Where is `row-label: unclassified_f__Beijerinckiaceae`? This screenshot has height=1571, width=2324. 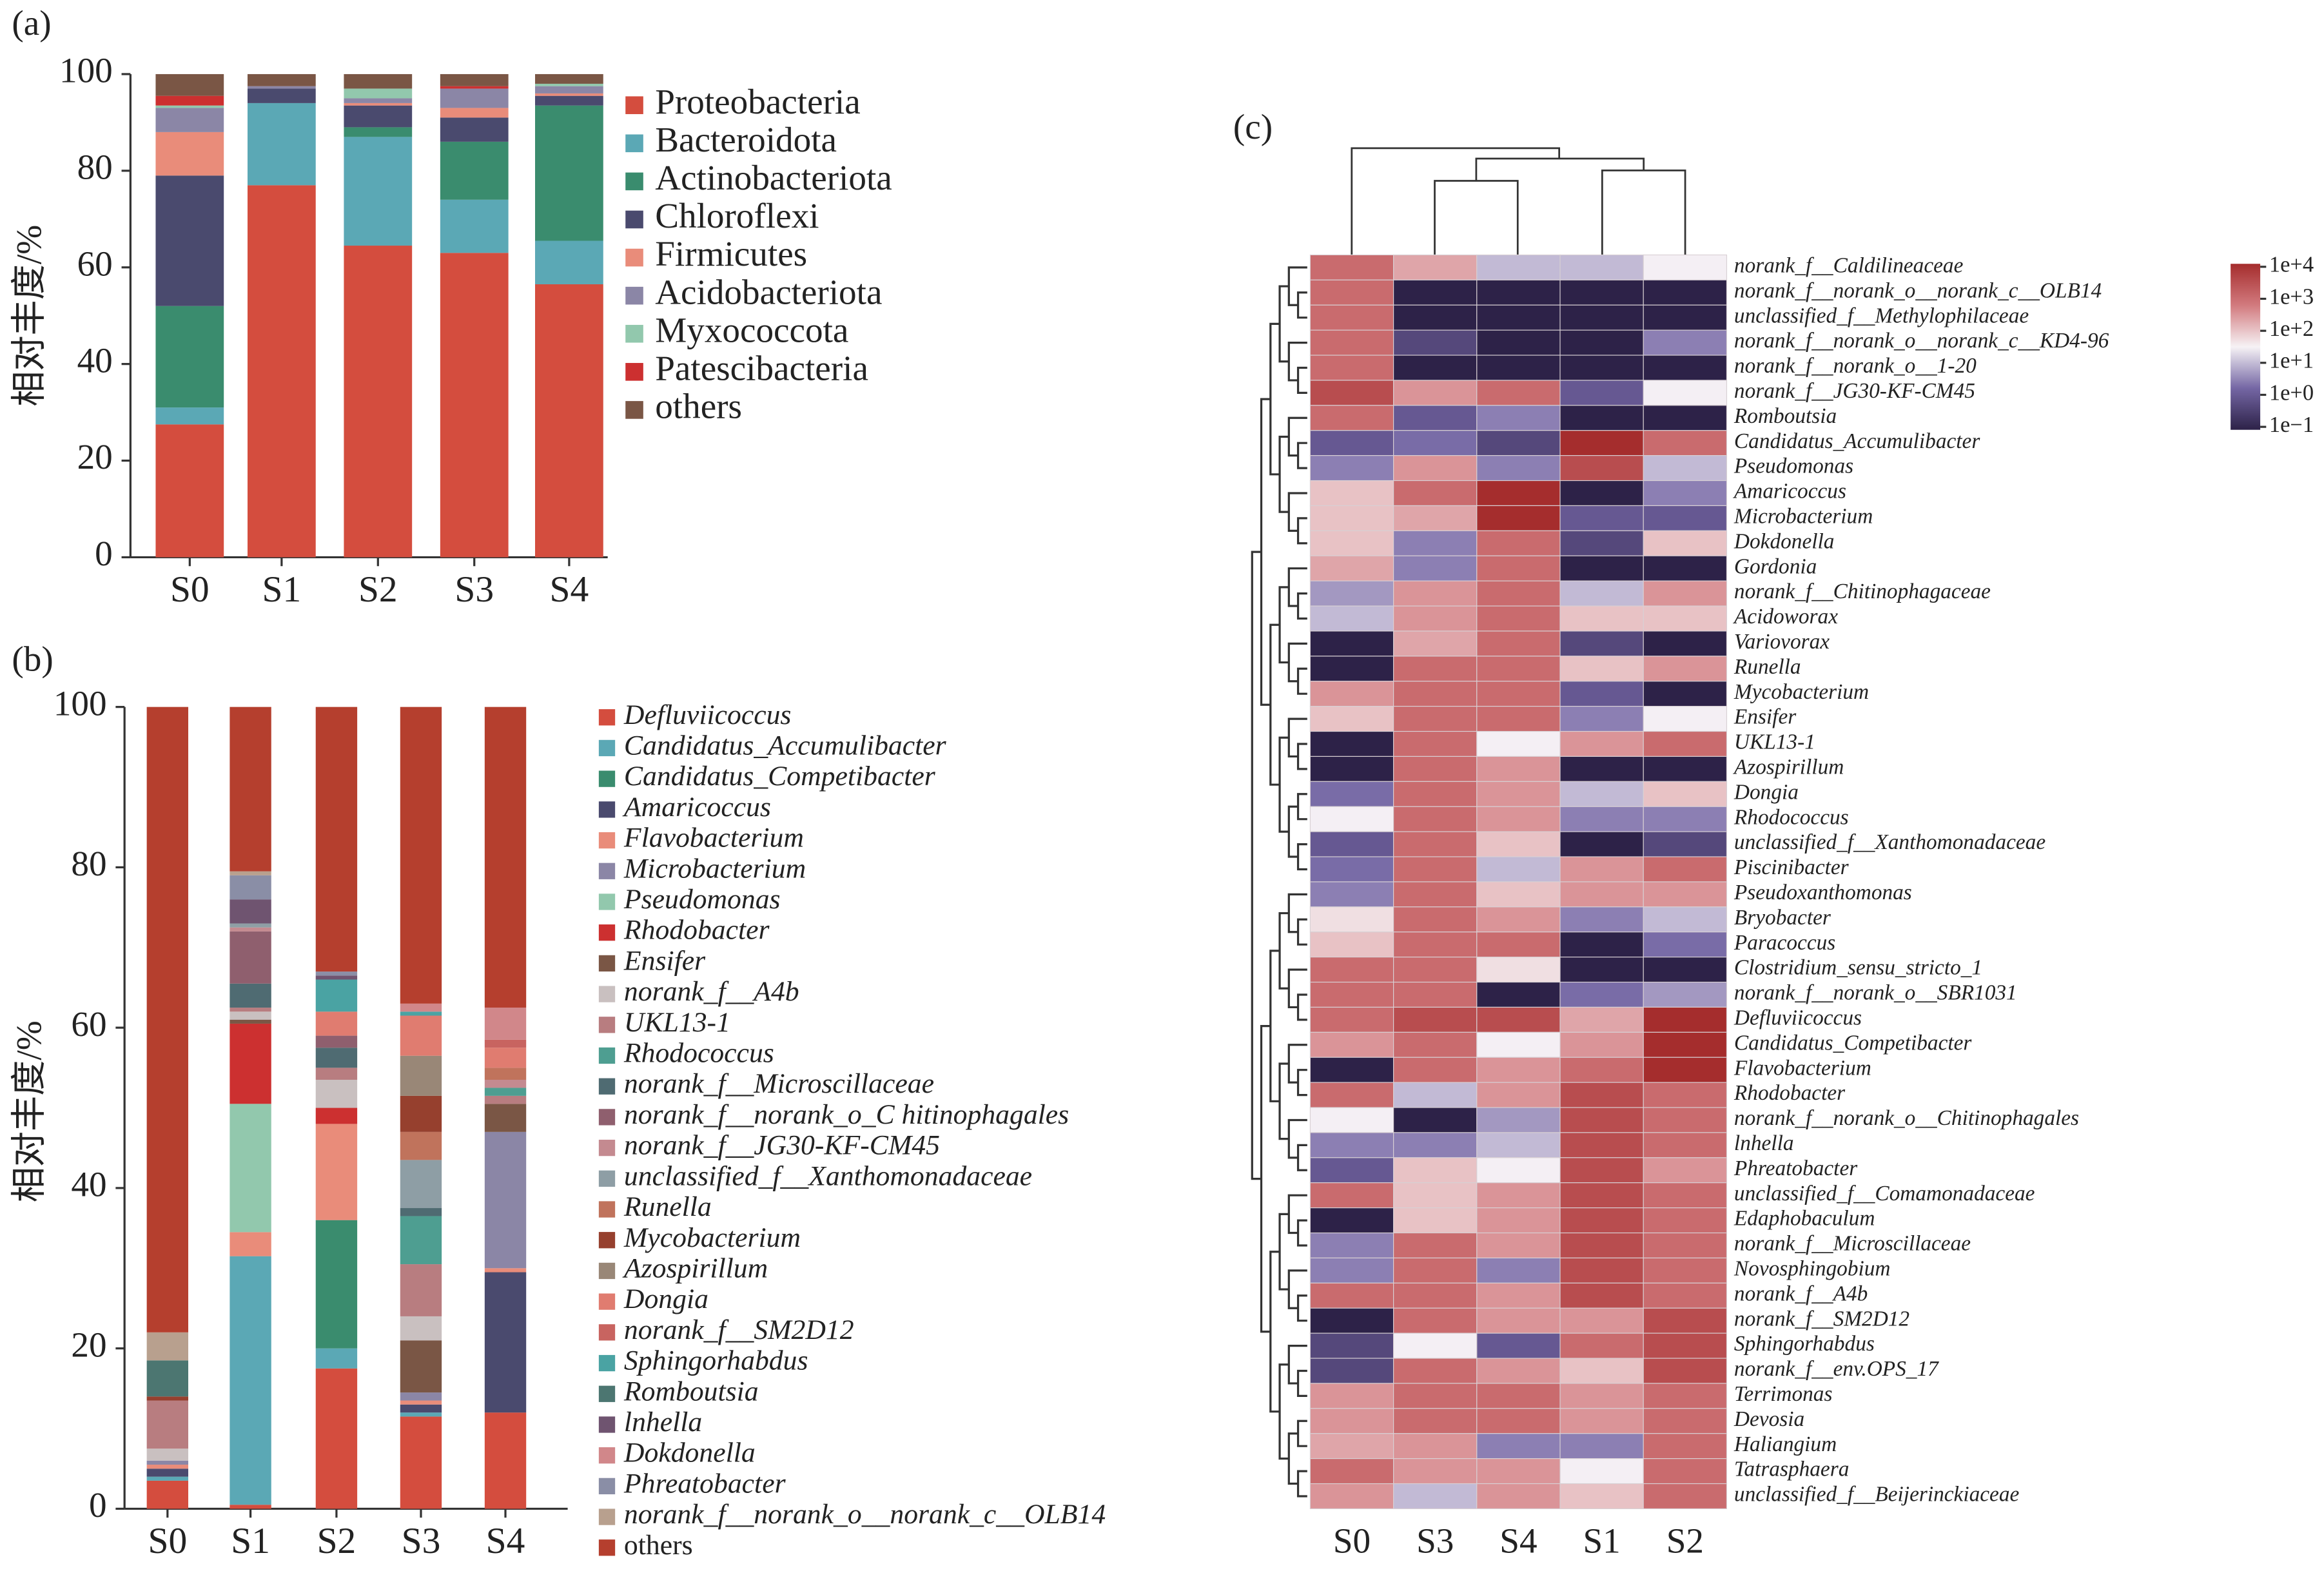 row-label: unclassified_f__Beijerinckiaceae is located at coordinates (1877, 1495).